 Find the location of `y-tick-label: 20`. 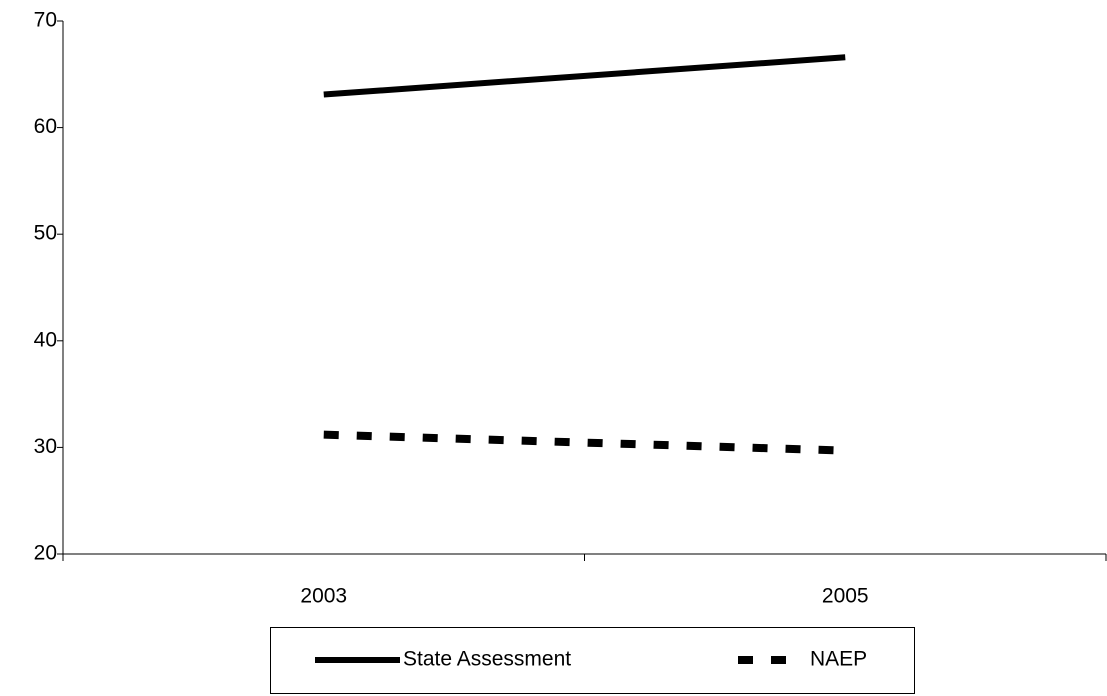

y-tick-label: 20 is located at coordinates (45, 553).